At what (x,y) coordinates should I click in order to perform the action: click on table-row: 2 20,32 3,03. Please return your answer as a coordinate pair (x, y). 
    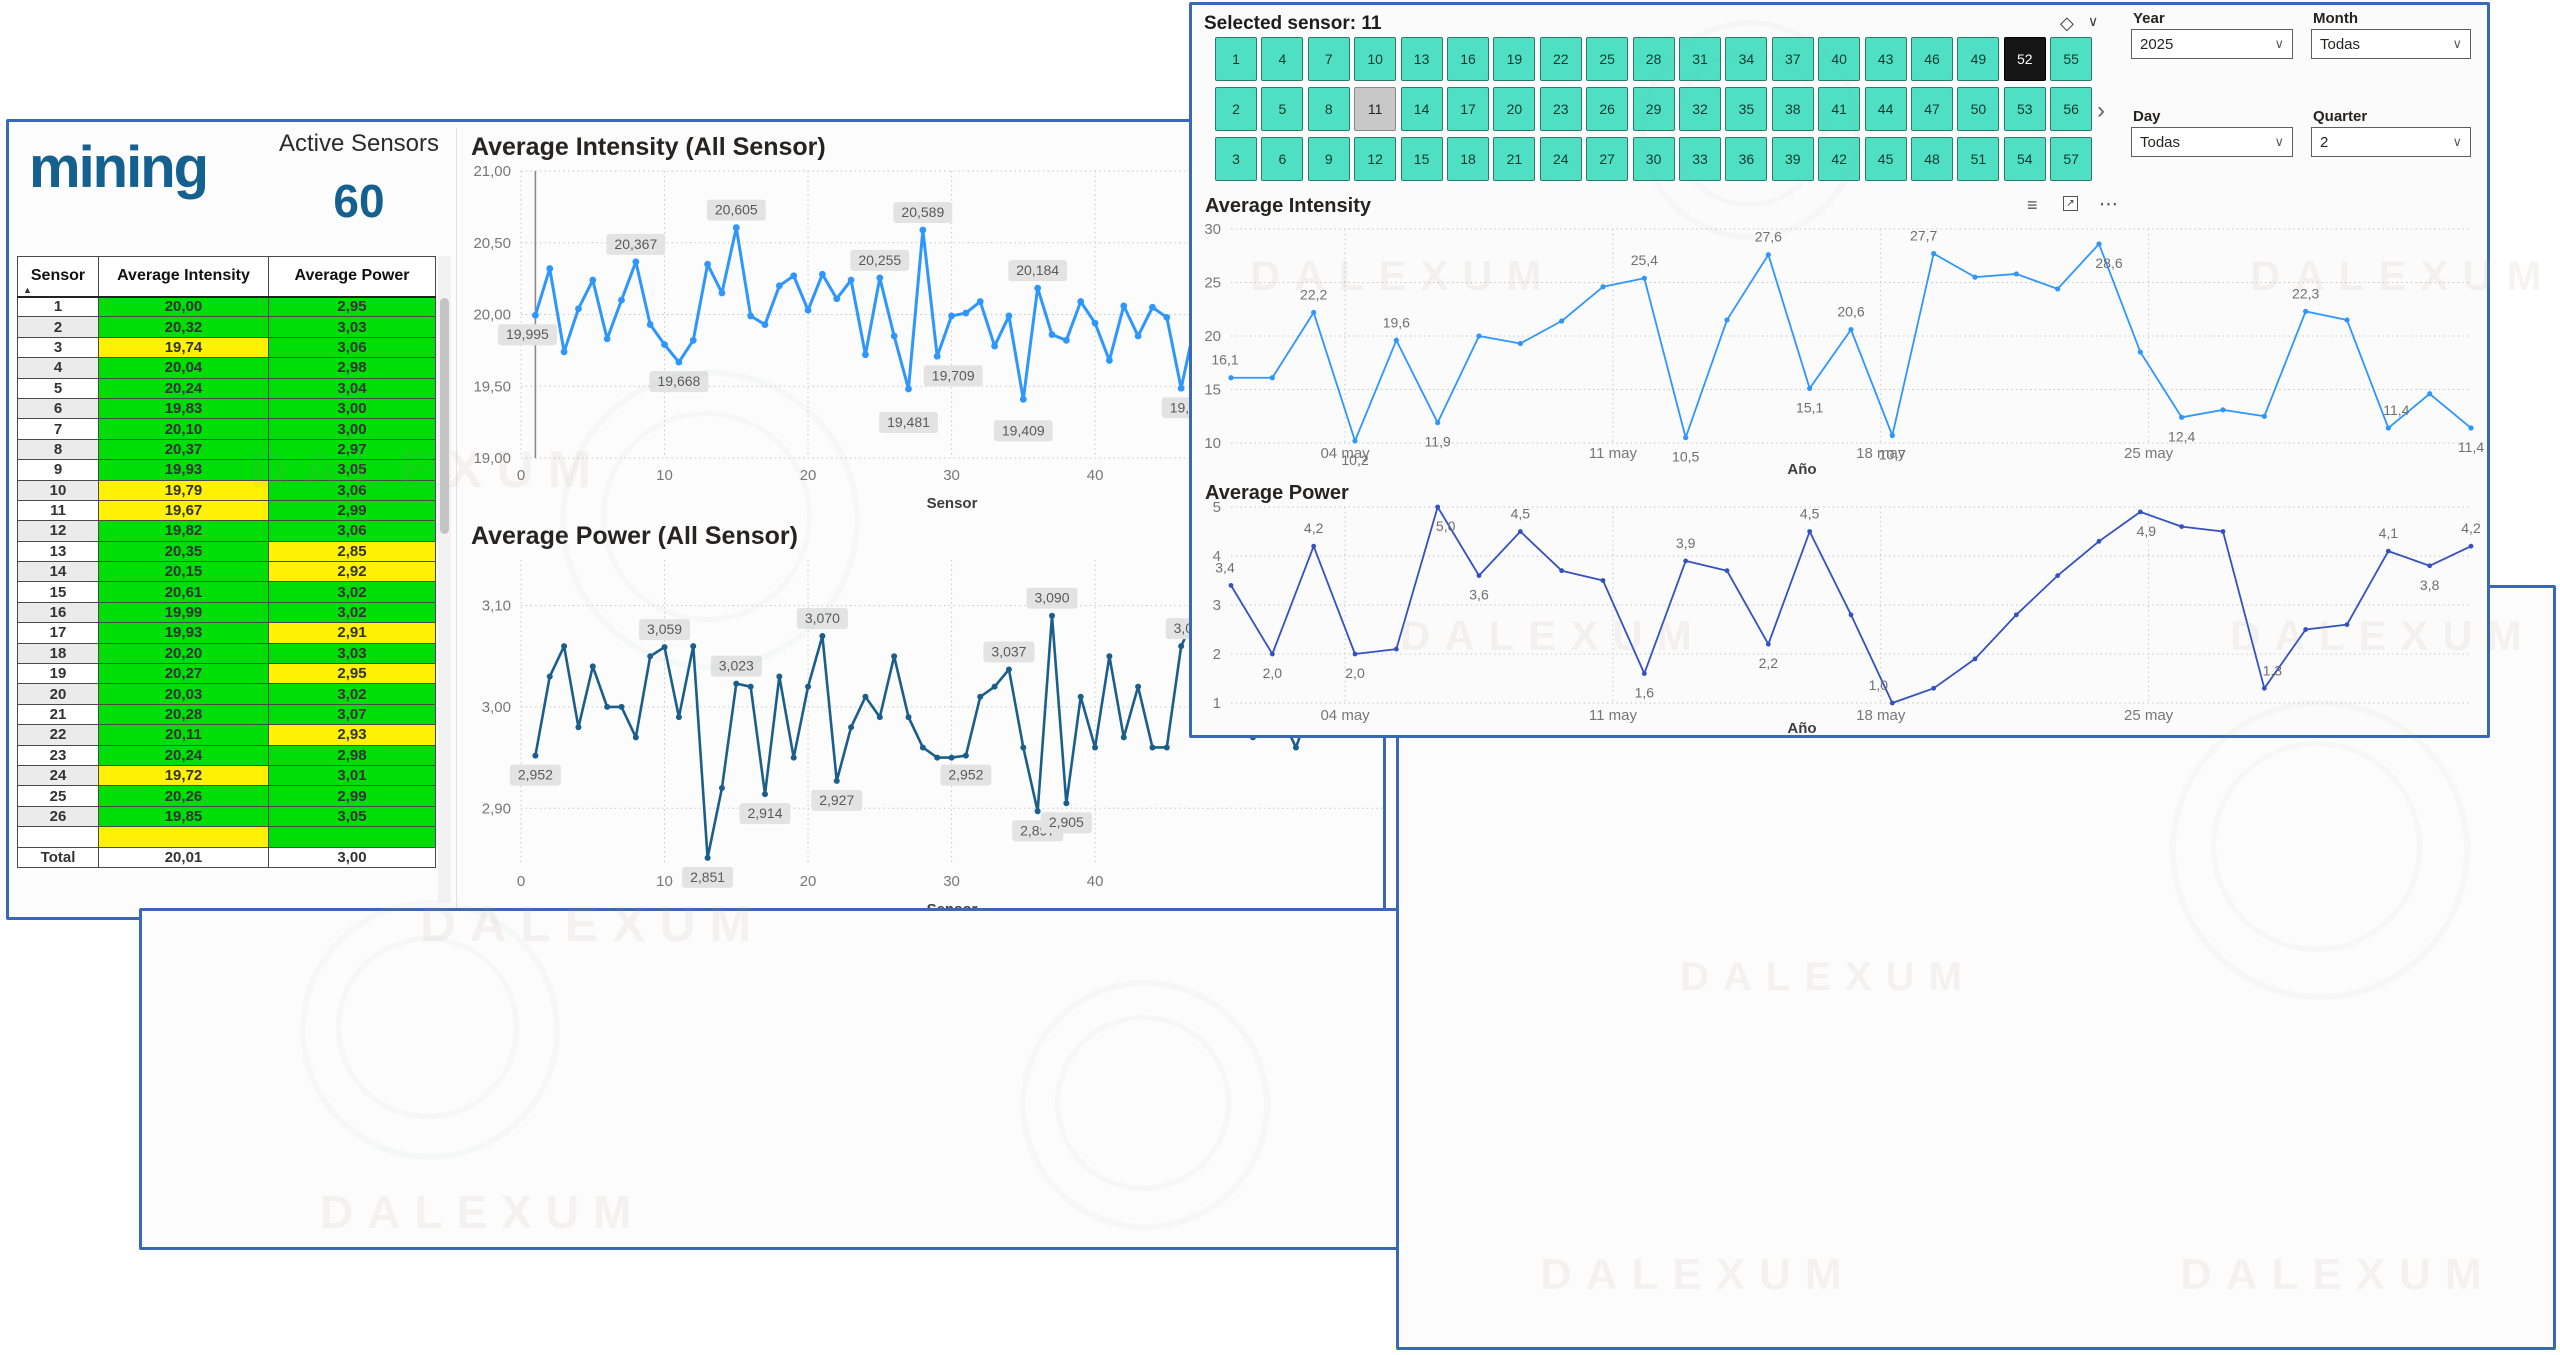
    Looking at the image, I should click on (226, 327).